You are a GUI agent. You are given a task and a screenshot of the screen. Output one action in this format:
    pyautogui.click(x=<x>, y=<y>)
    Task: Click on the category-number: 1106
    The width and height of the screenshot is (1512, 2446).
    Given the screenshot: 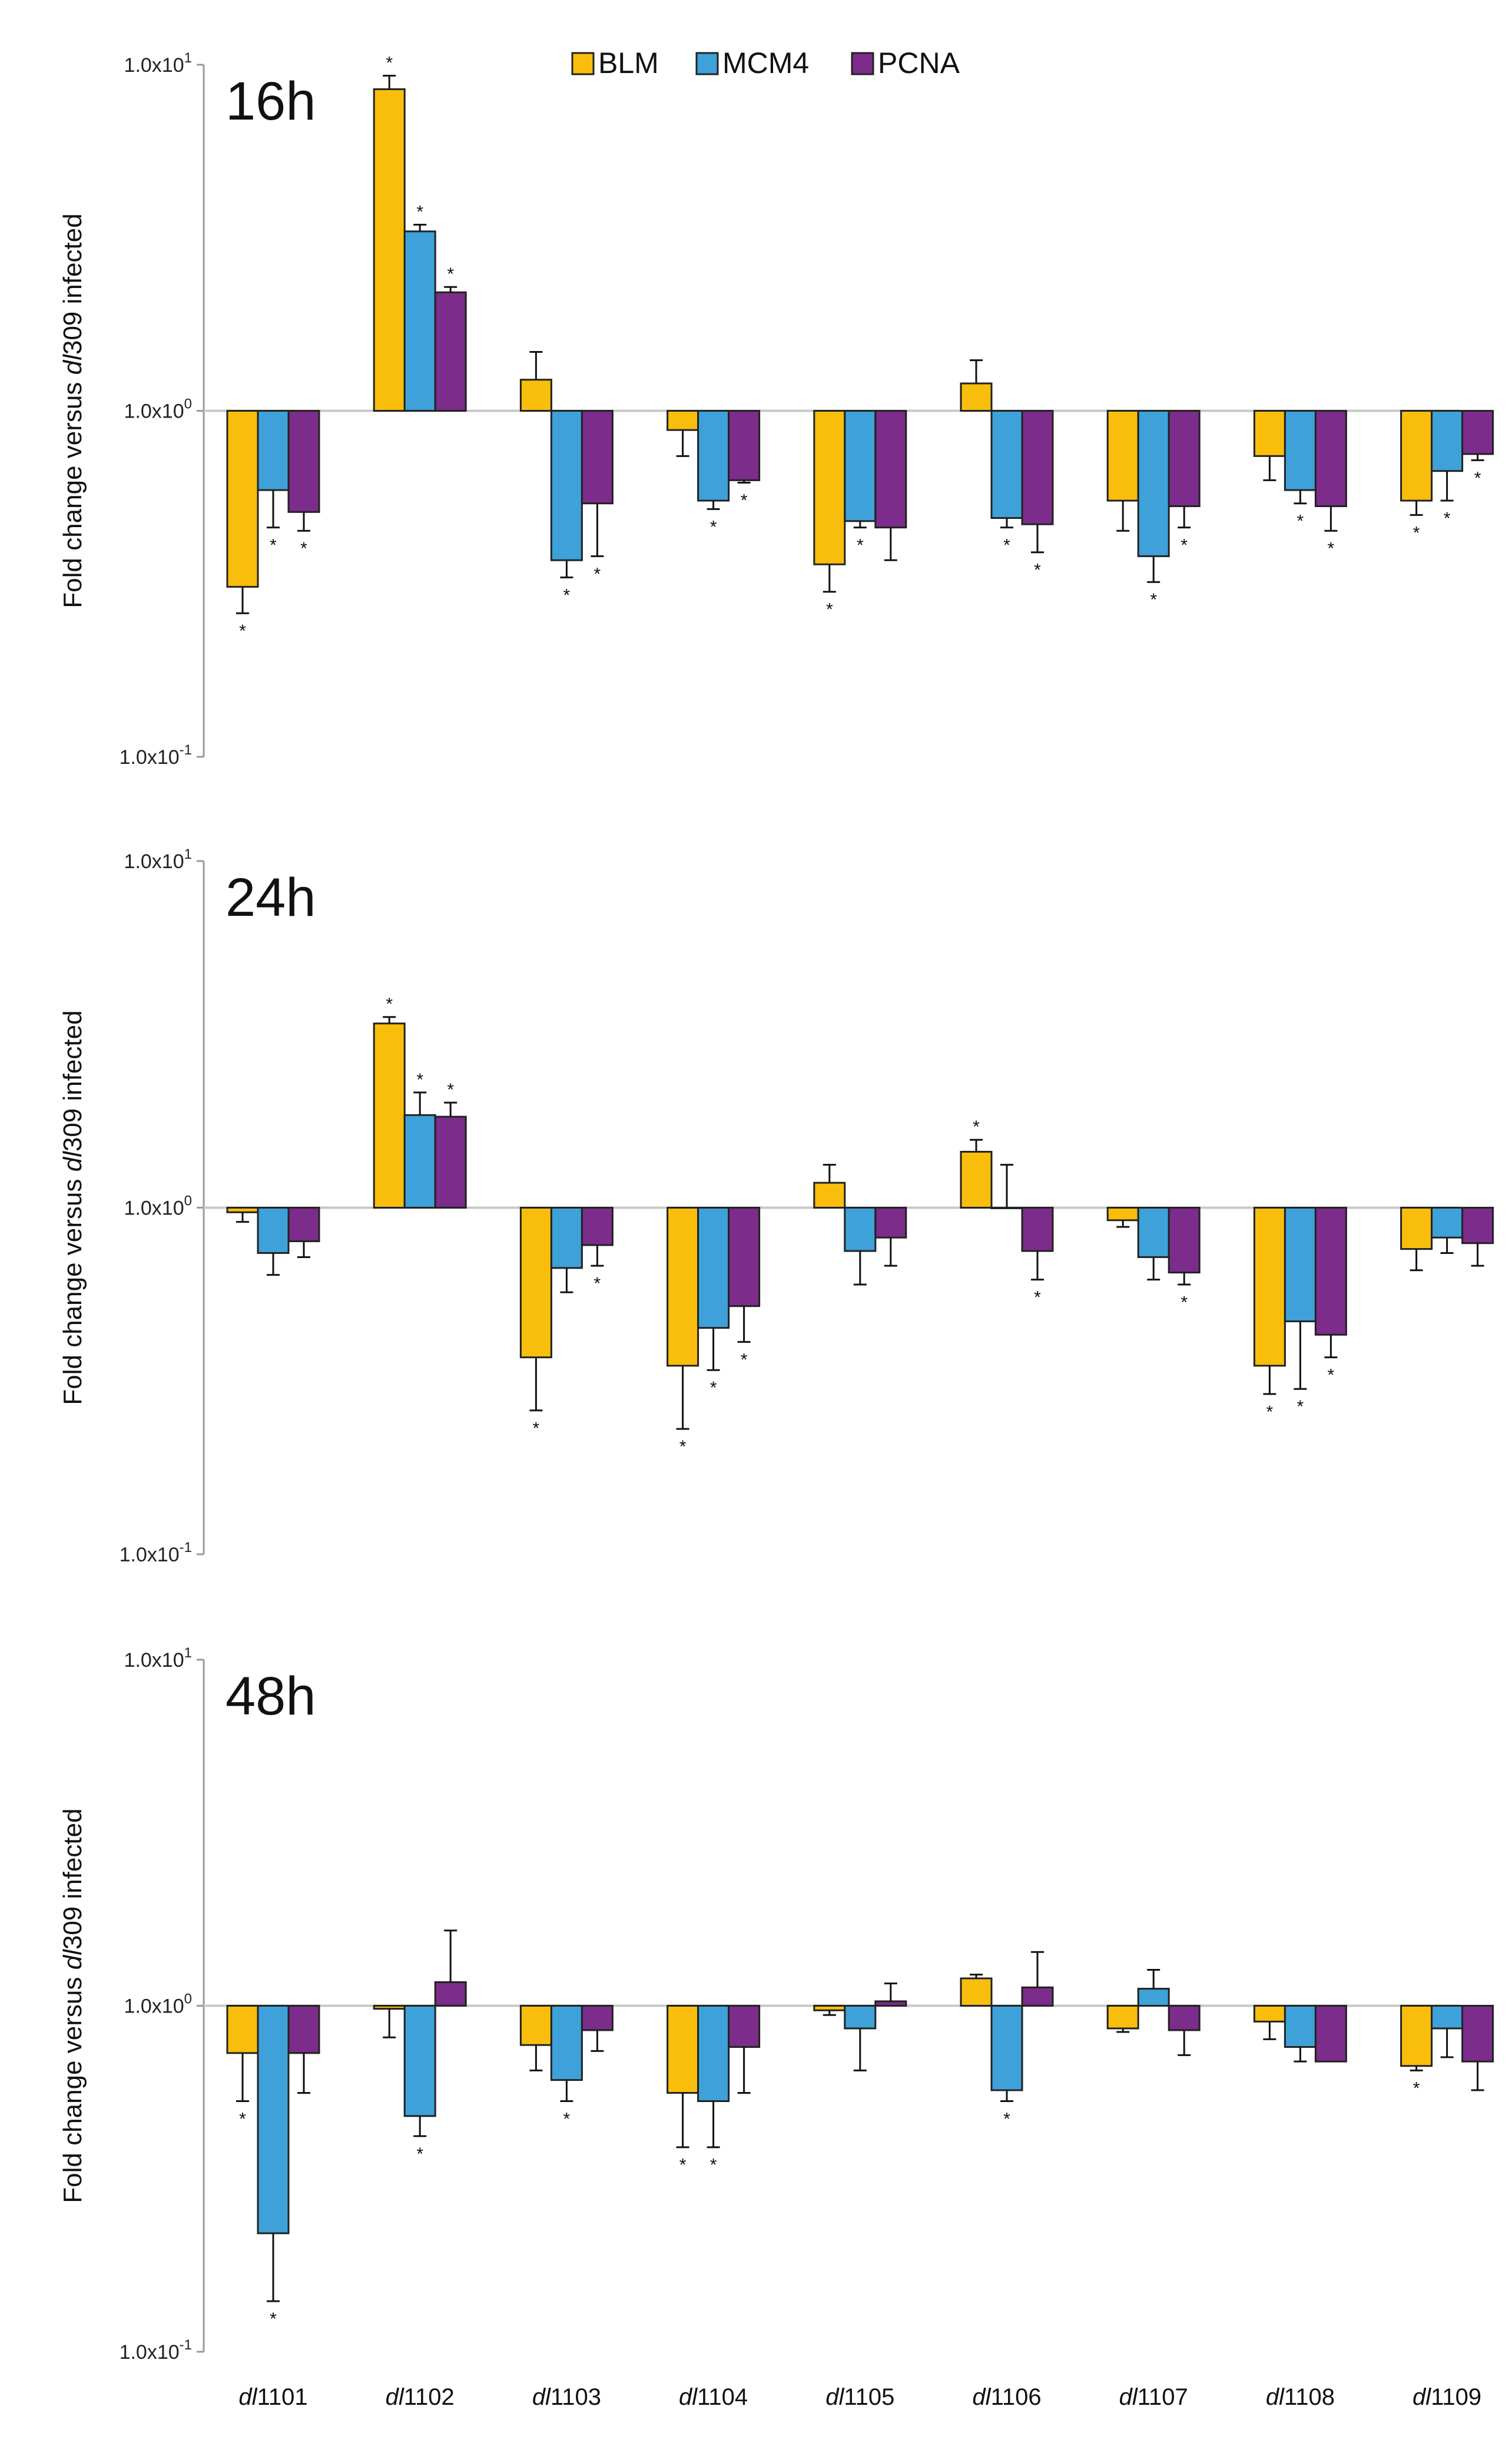 What is the action you would take?
    pyautogui.click(x=1016, y=2397)
    